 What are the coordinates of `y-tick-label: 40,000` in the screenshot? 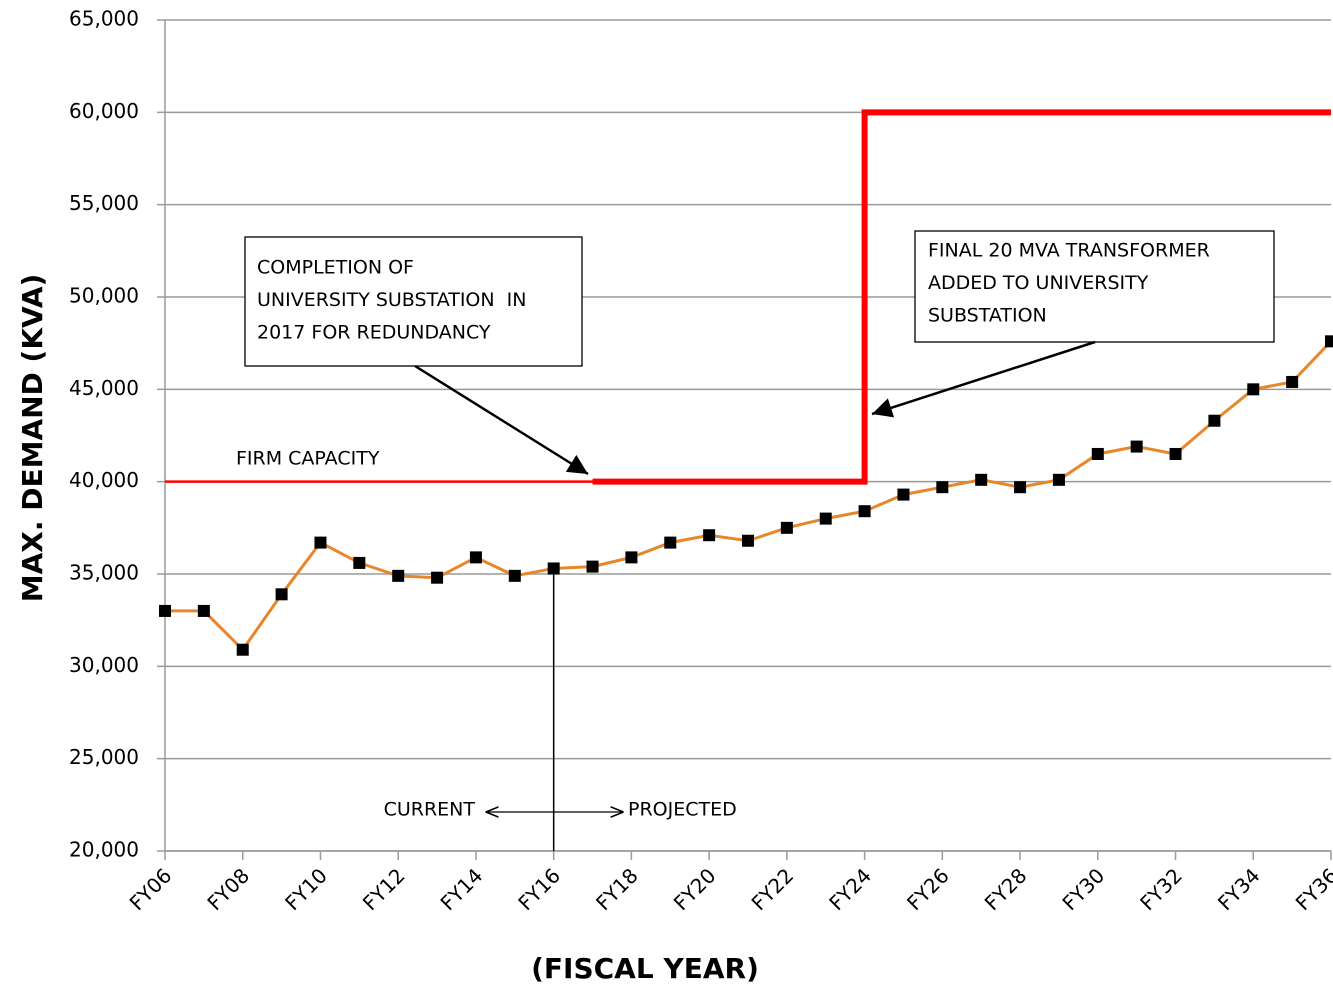 It's located at (104, 480).